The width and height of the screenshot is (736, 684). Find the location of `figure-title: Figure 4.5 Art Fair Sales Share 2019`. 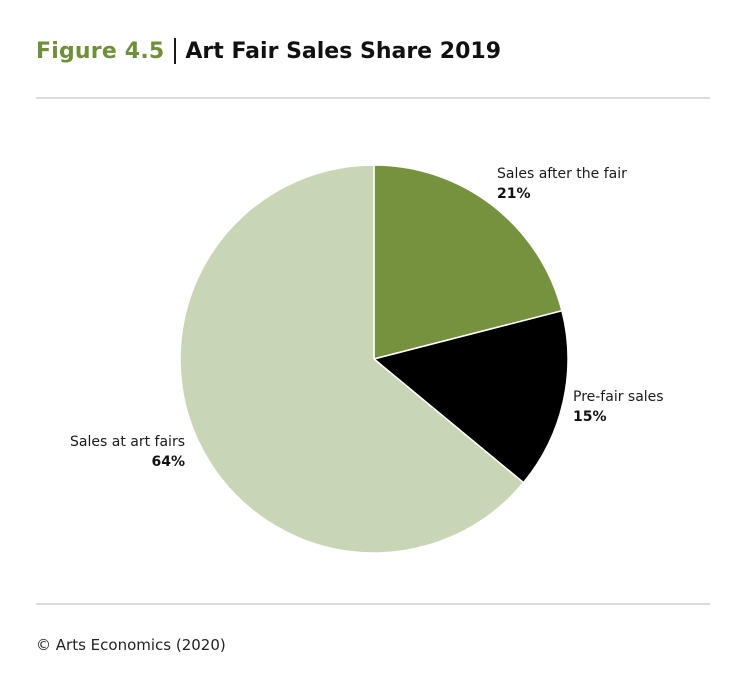

figure-title: Figure 4.5 Art Fair Sales Share 2019 is located at coordinates (268, 51).